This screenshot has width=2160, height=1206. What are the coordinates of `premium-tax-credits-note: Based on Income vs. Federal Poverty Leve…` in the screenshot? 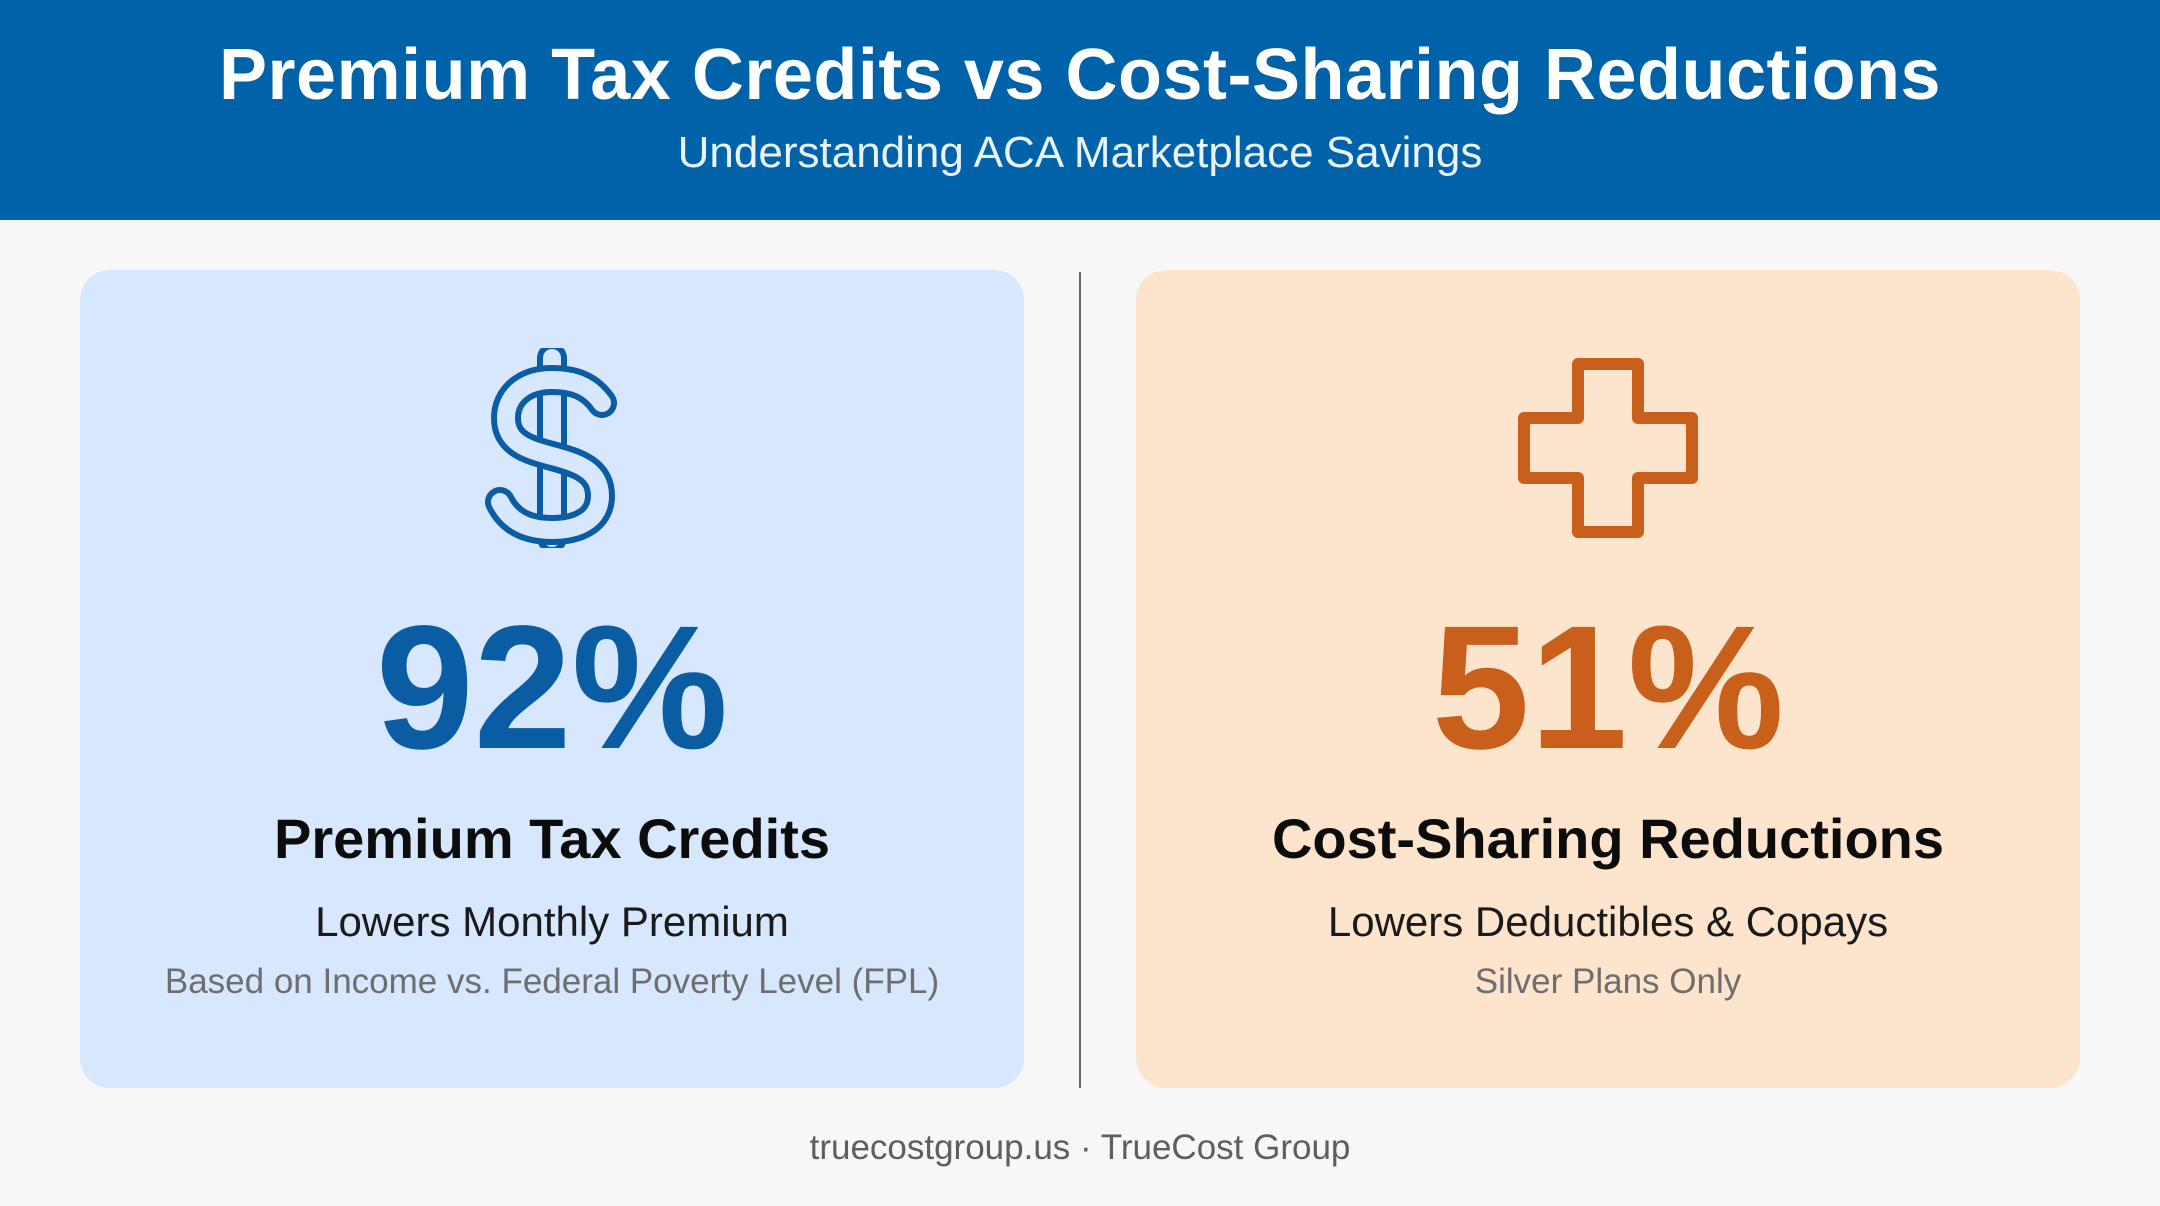 It's located at (552, 981).